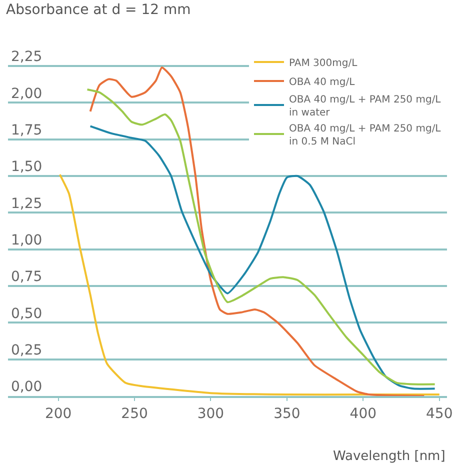 The height and width of the screenshot is (466, 457). I want to click on y-axis-title: Absorbance at d = 12 mm, so click(98, 10).